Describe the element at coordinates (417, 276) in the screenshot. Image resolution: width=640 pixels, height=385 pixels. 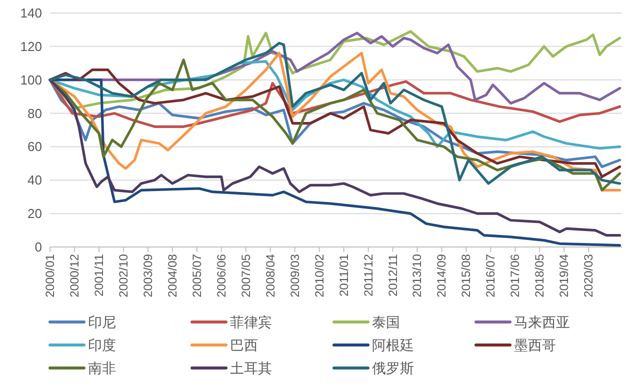
I see `x-tick-label: 2013/10` at that location.